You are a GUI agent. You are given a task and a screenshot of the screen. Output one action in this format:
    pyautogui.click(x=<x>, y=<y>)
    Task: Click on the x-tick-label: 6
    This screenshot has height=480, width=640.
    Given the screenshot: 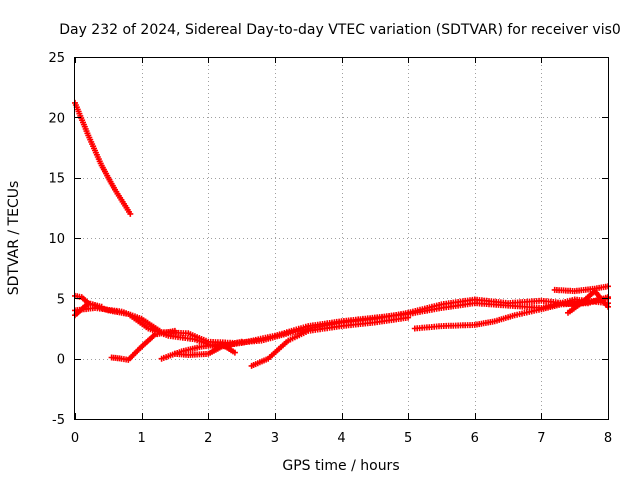 What is the action you would take?
    pyautogui.click(x=475, y=438)
    